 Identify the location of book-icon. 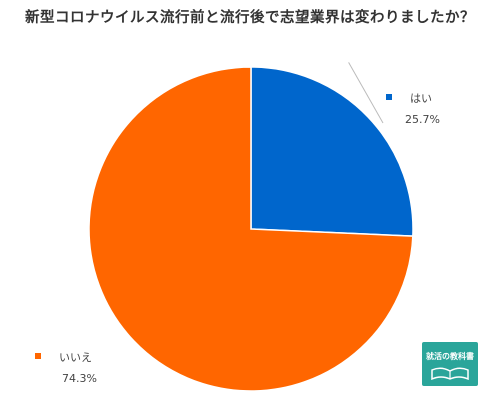
(450, 373).